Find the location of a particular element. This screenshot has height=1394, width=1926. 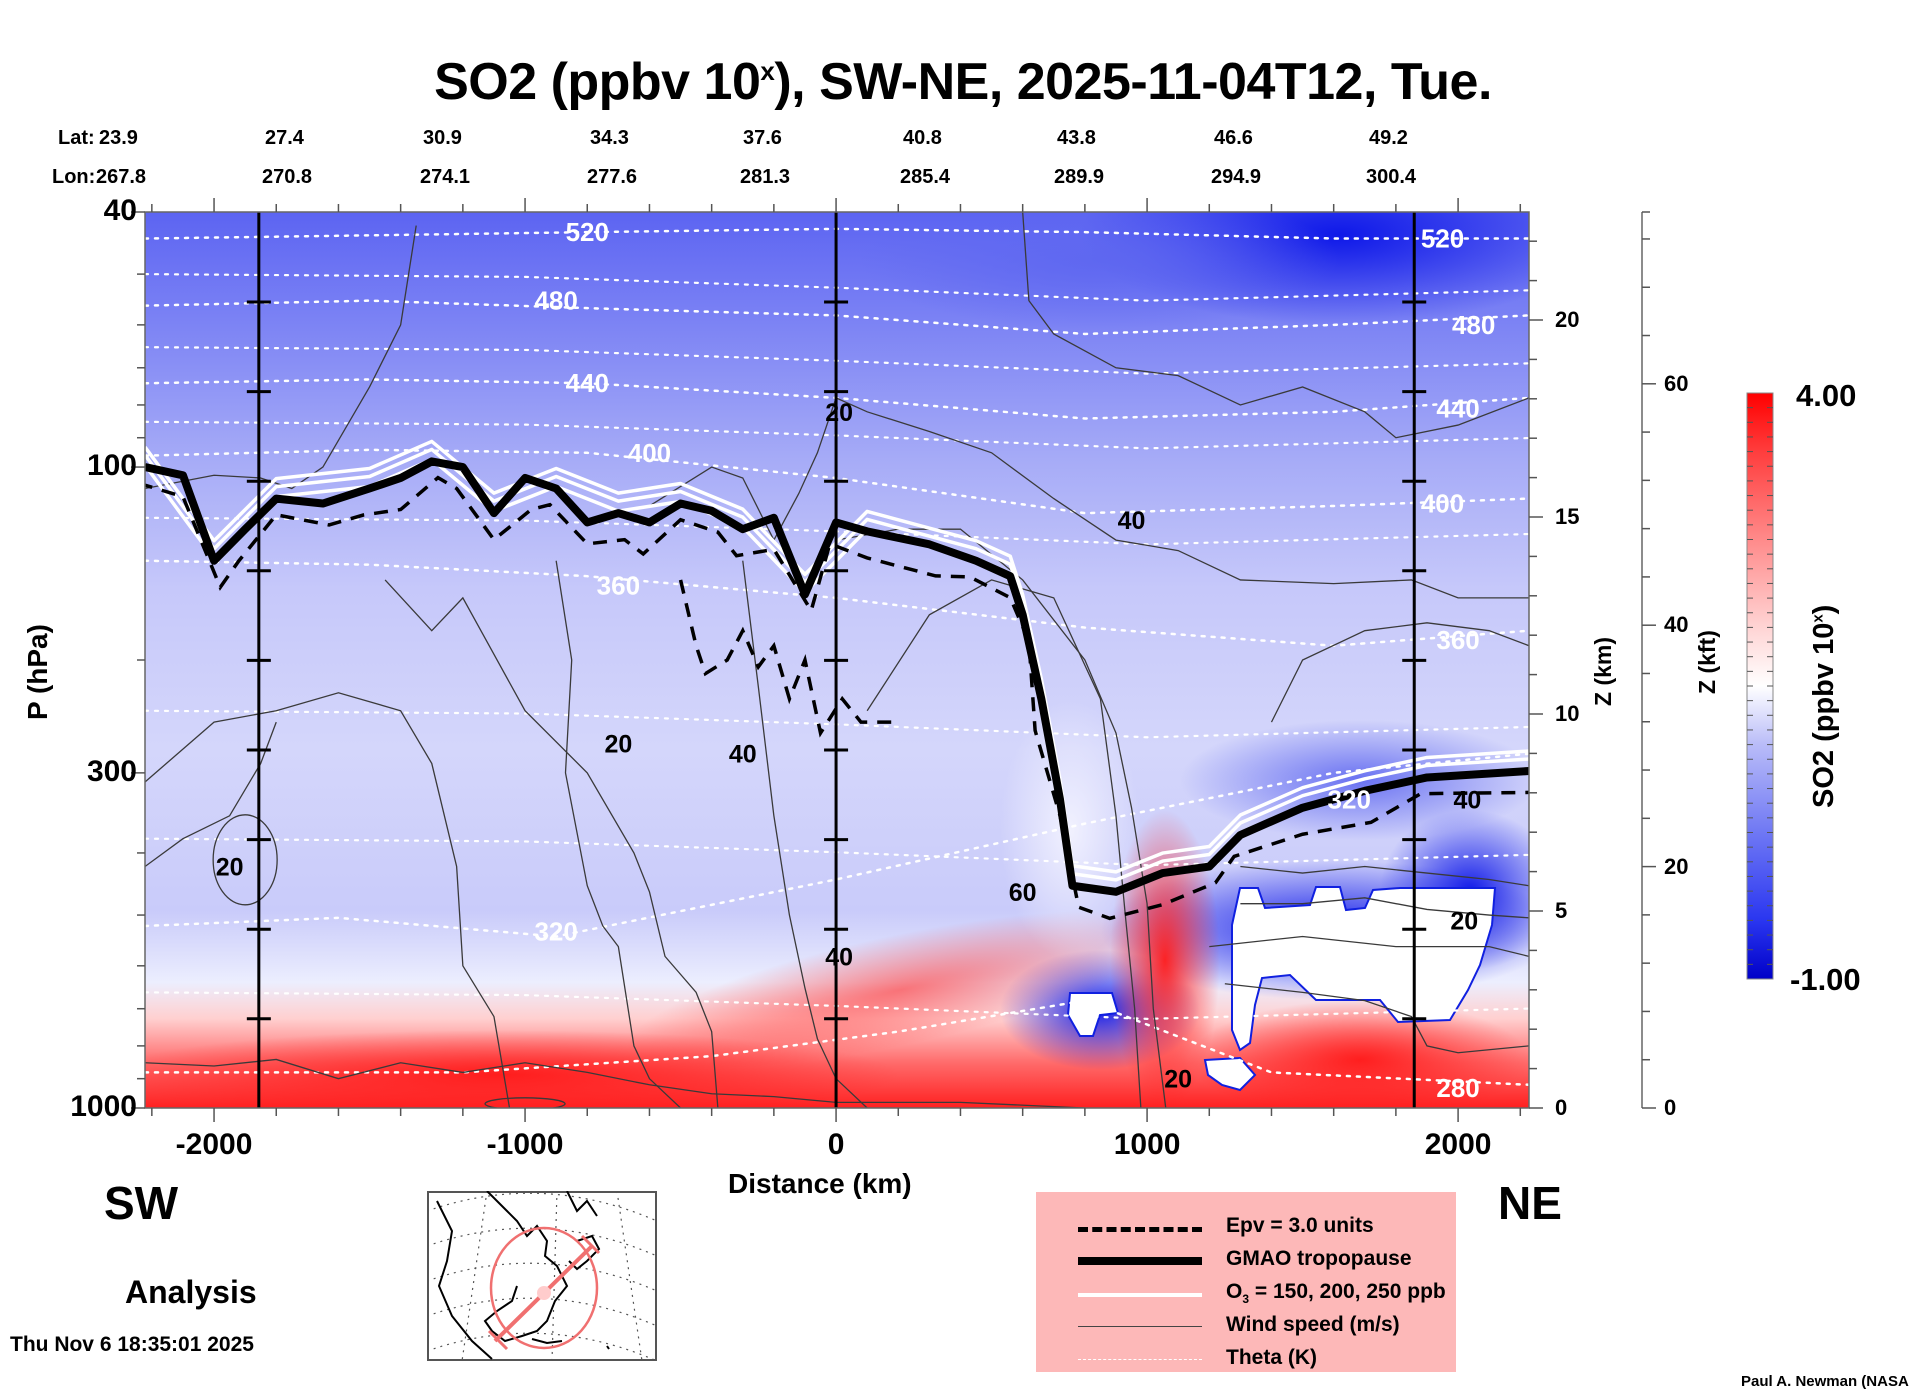

lat-value: 30.9 is located at coordinates (442, 138).